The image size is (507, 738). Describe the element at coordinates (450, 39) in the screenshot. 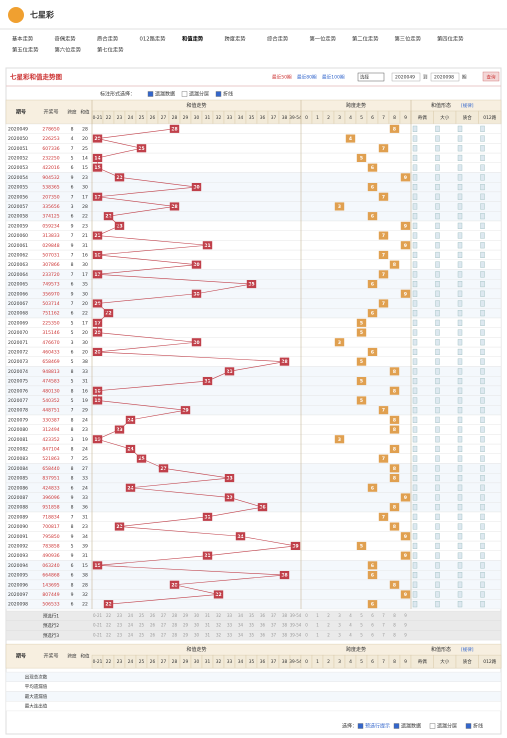

I see `nav-link: 第四位走势` at that location.